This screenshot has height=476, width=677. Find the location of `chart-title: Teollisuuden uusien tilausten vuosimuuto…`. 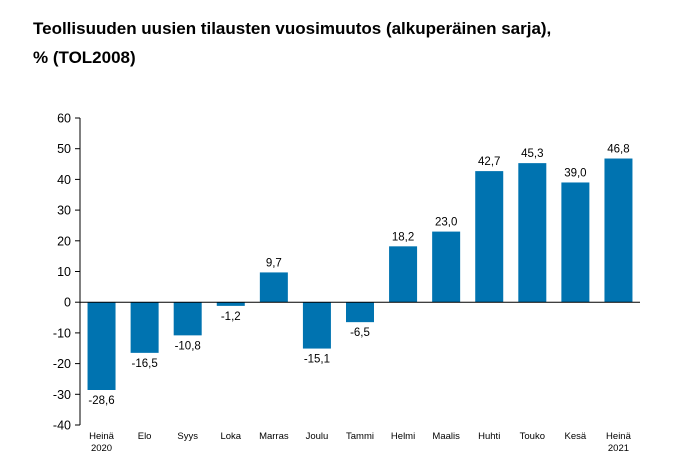

chart-title: Teollisuuden uusien tilausten vuosimuuto… is located at coordinates (292, 43).